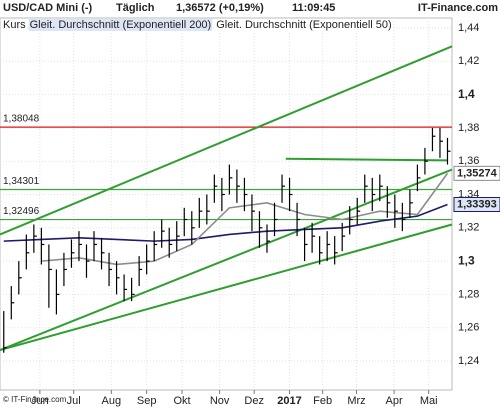  I want to click on legend-entry: Gleit. Durchschnitt (Exponentiell 50), so click(303, 25).